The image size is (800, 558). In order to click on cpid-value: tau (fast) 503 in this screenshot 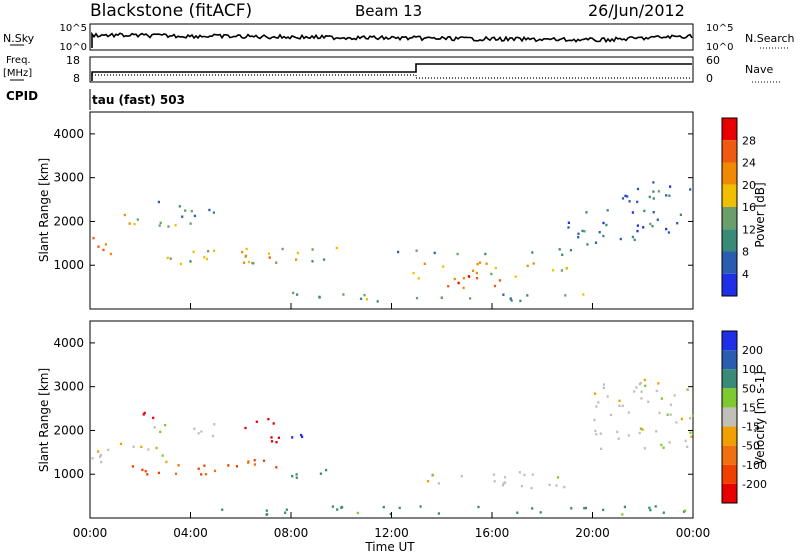, I will do `click(138, 100)`.